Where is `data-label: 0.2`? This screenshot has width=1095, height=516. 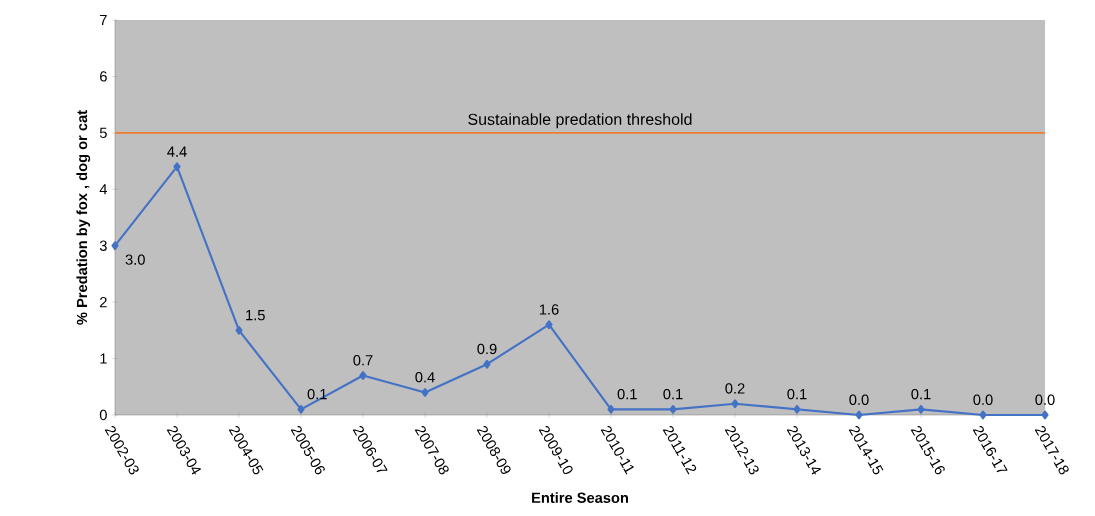 data-label: 0.2 is located at coordinates (735, 388).